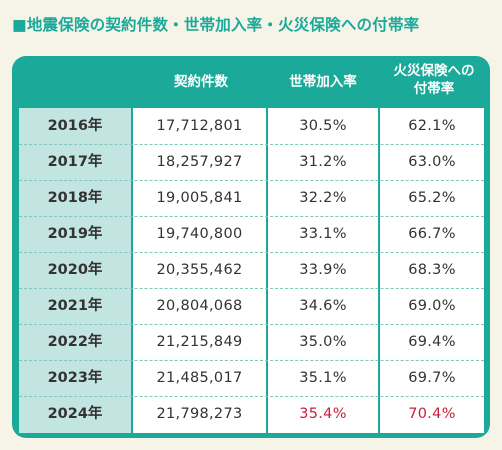  What do you see at coordinates (199, 378) in the screenshot?
I see `count-cell: 21,485,017` at bounding box center [199, 378].